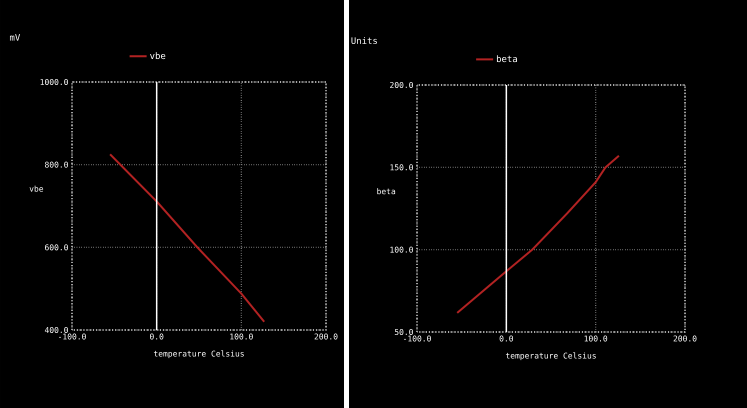 The height and width of the screenshot is (408, 747). I want to click on text: mV, so click(15, 37).